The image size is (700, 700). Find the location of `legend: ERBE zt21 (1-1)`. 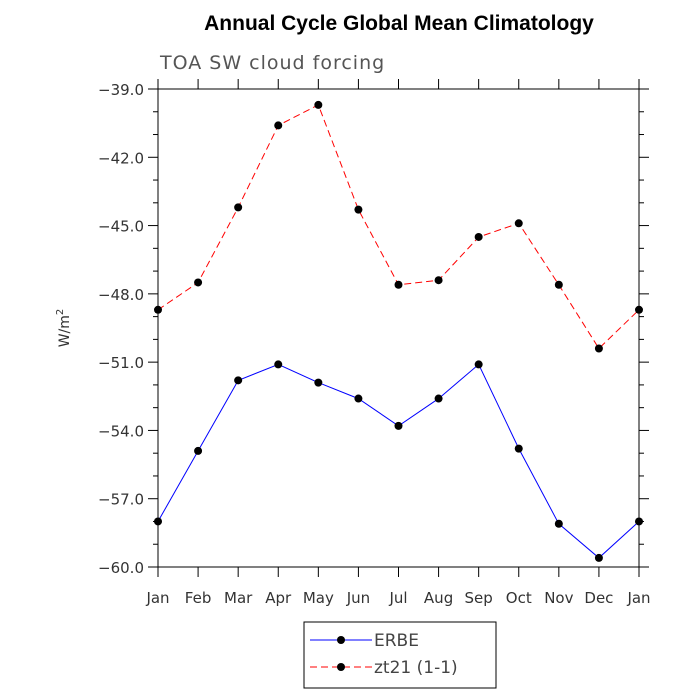

legend: ERBE zt21 (1-1) is located at coordinates (400, 655).